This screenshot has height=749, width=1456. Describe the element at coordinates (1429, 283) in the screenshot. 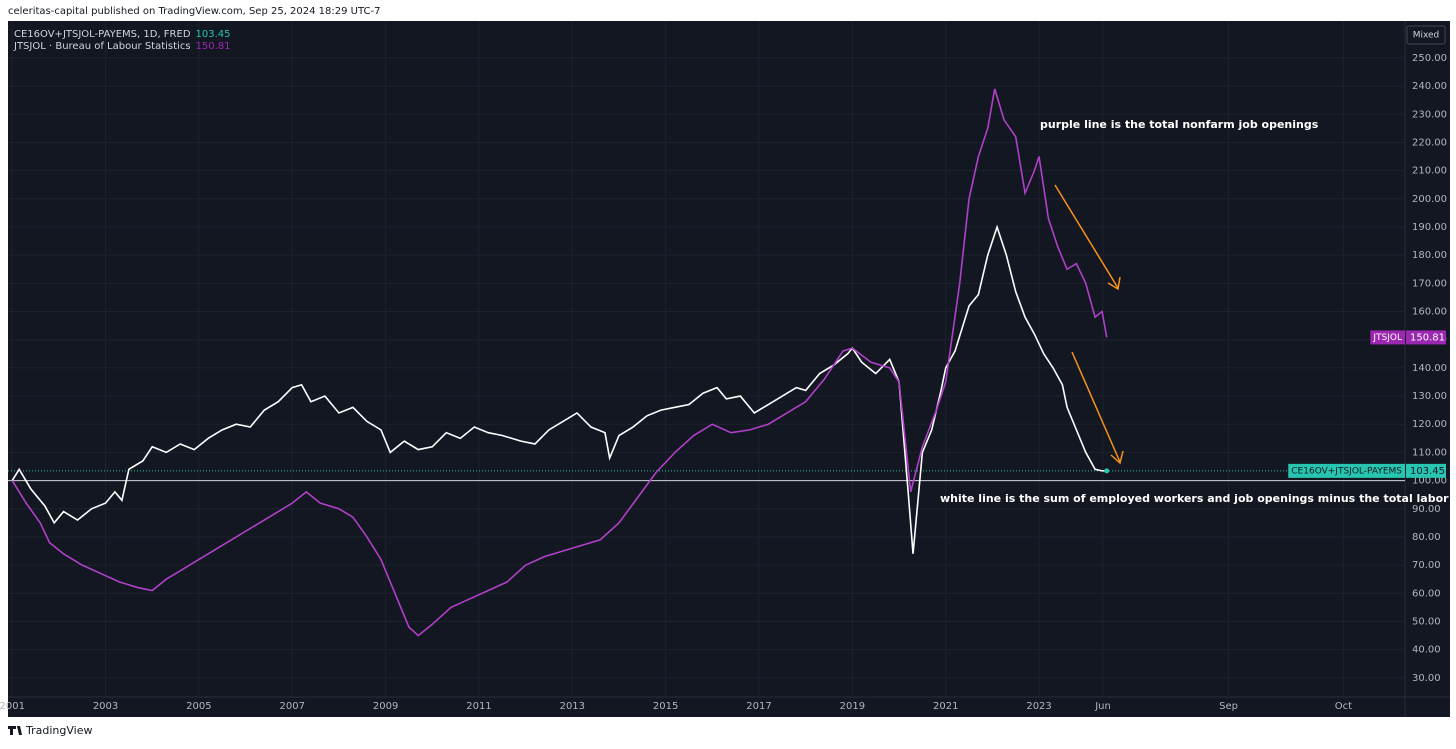

I see `y-tick-label: 170.00` at that location.